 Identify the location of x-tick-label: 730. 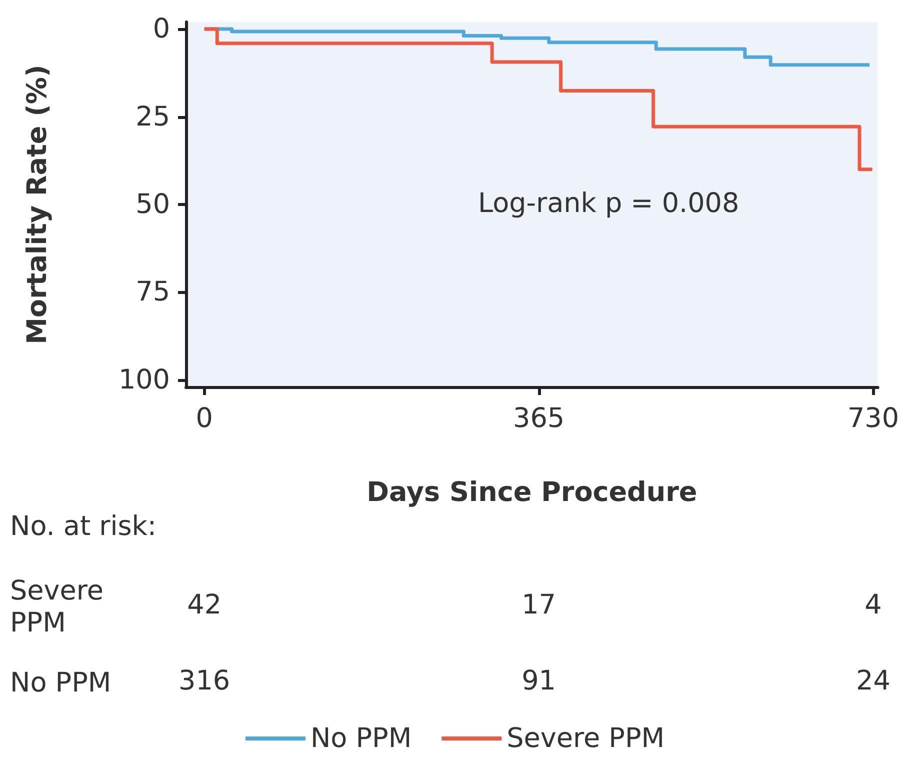
(873, 418).